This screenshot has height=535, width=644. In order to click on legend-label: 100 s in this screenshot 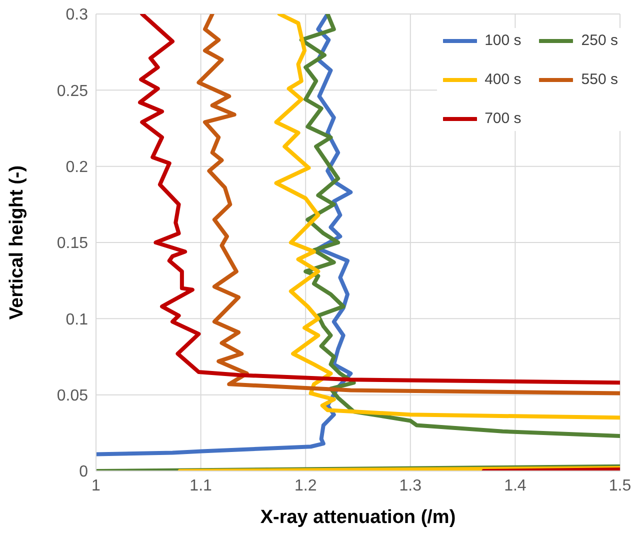, I will do `click(503, 40)`.